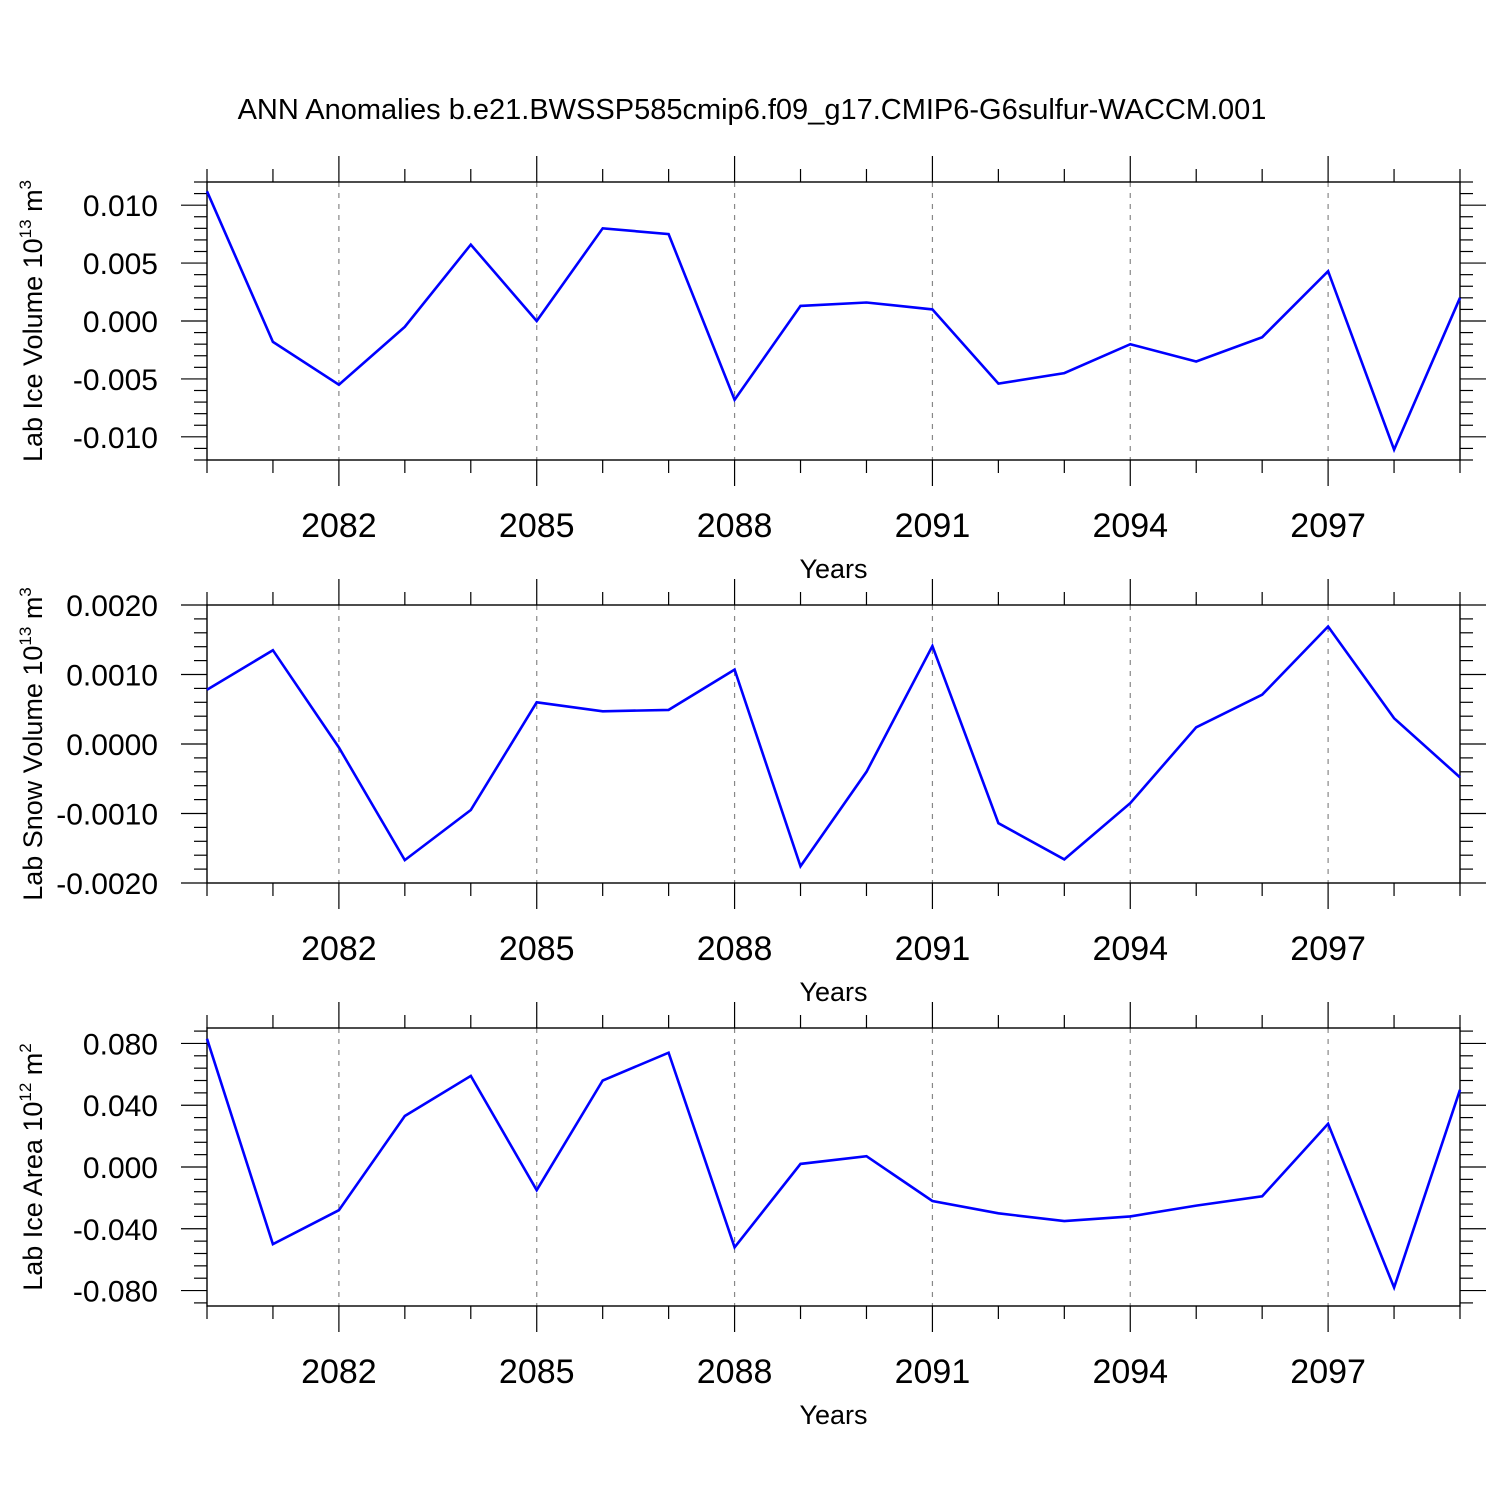 The height and width of the screenshot is (1500, 1500). I want to click on y-tick-label: 0.040, so click(120, 1106).